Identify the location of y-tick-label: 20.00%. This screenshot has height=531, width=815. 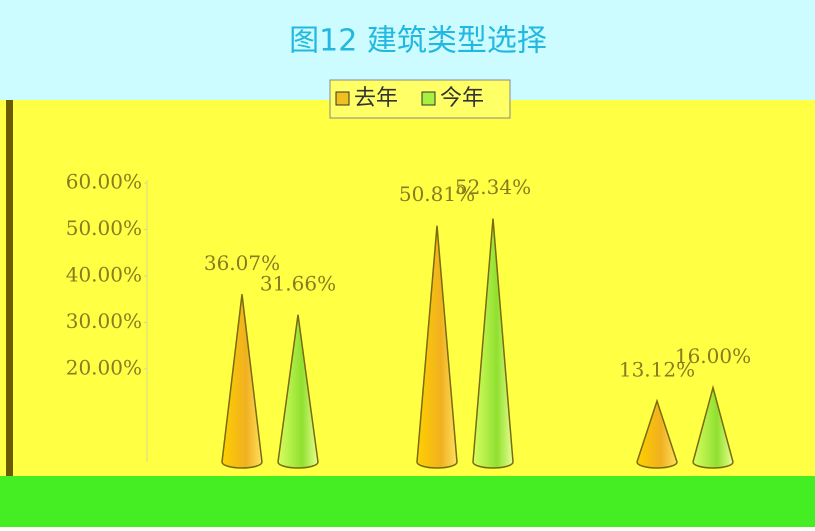
(104, 368).